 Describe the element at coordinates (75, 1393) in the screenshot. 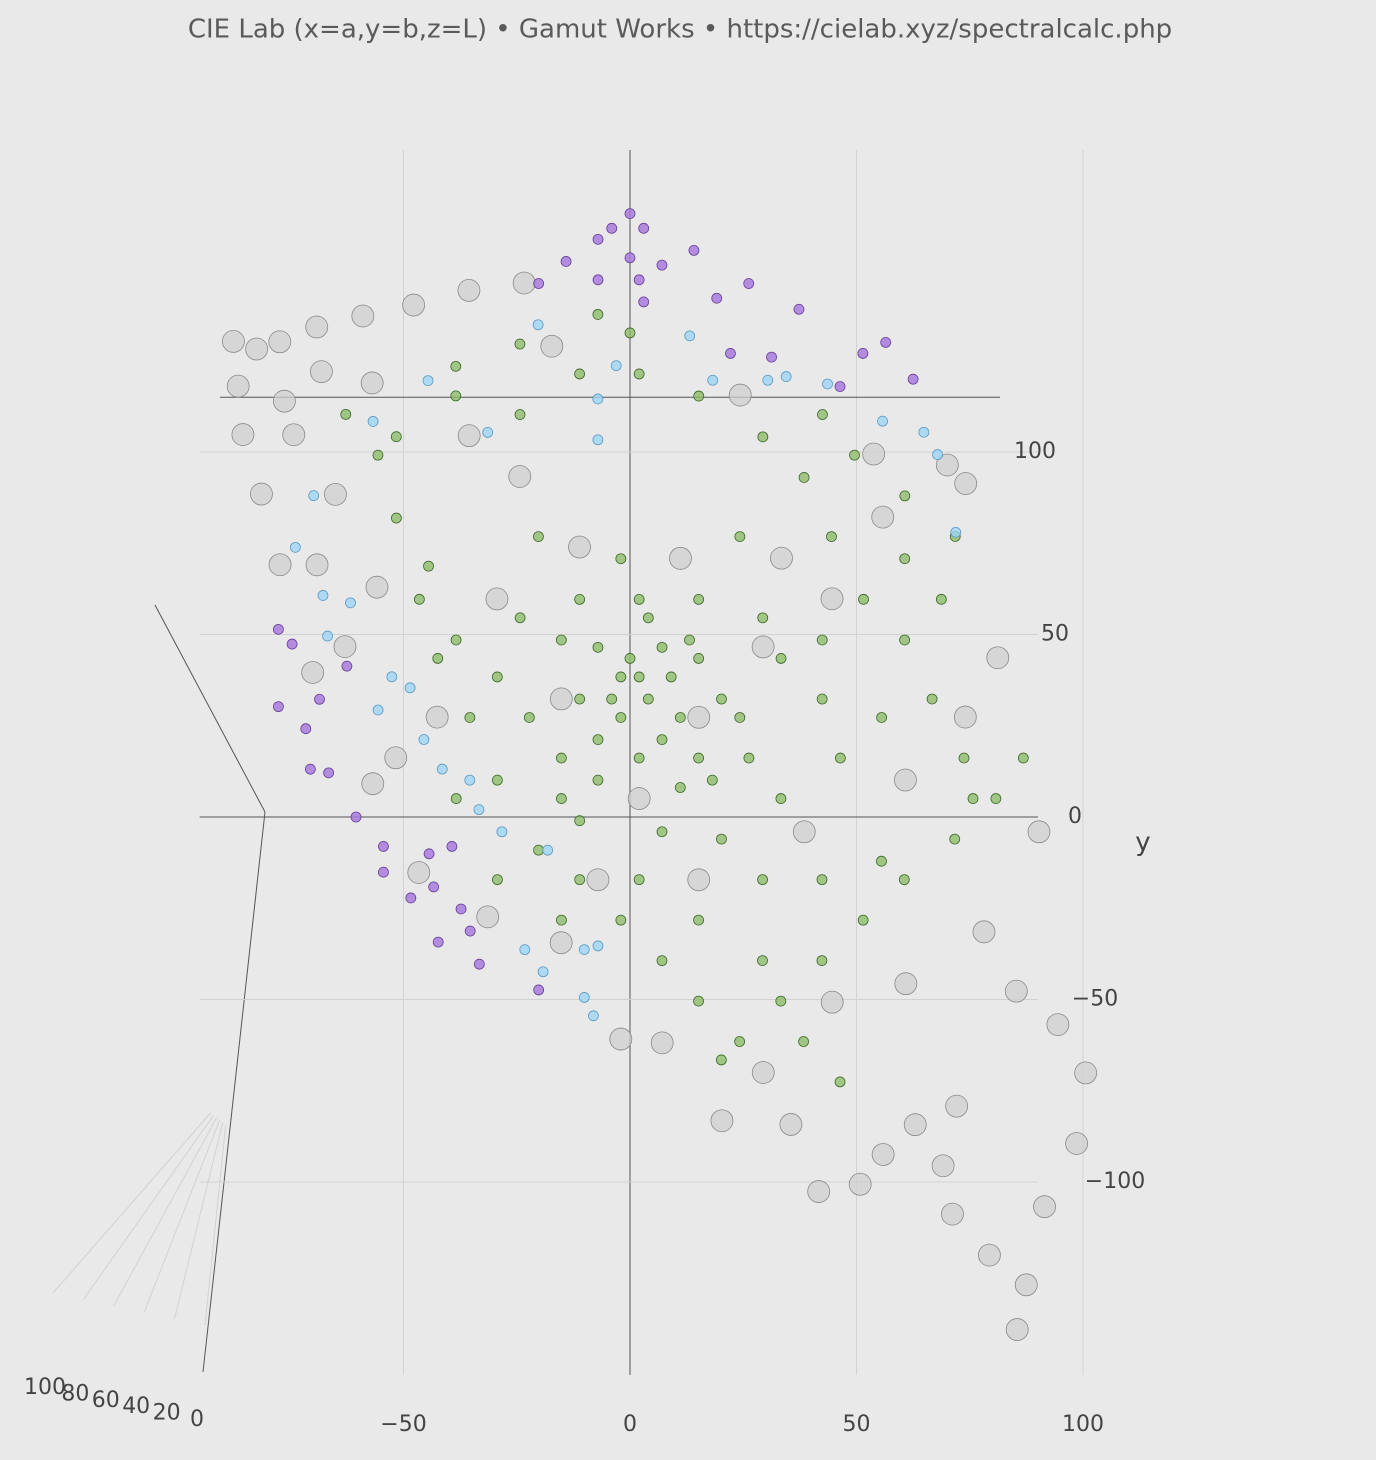

I see `z-tick-label: 80` at that location.